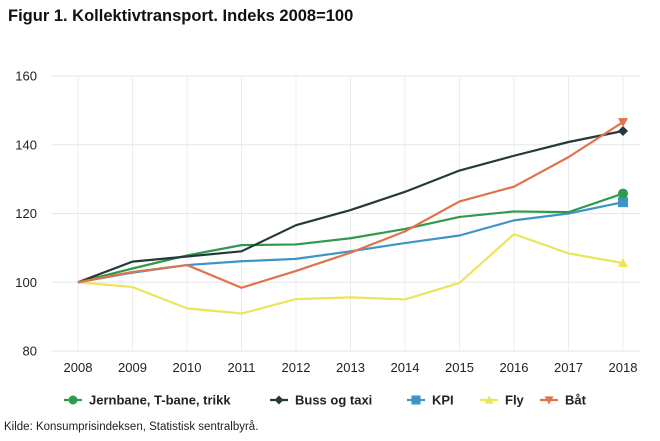 The width and height of the screenshot is (660, 441). Describe the element at coordinates (502, 400) in the screenshot. I see `legend-item: Fly` at that location.